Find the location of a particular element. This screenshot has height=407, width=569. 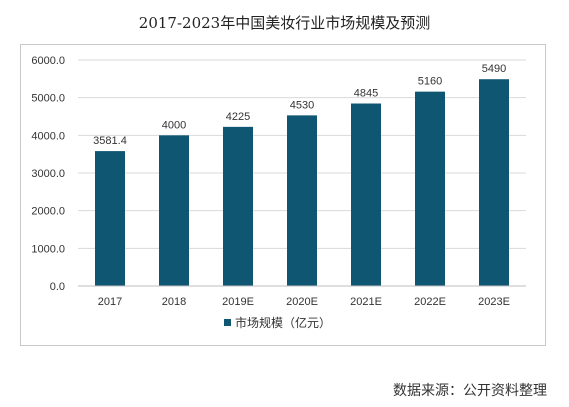

data-label: 5160 is located at coordinates (430, 82).